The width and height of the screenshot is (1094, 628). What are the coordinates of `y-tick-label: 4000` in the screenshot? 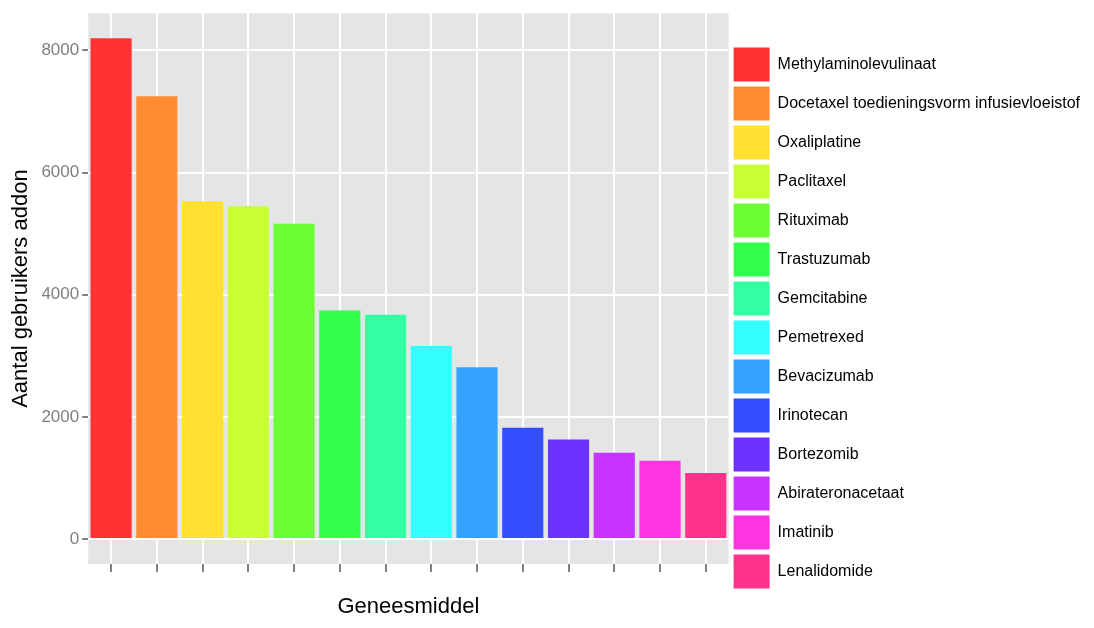 It's located at (60, 294).